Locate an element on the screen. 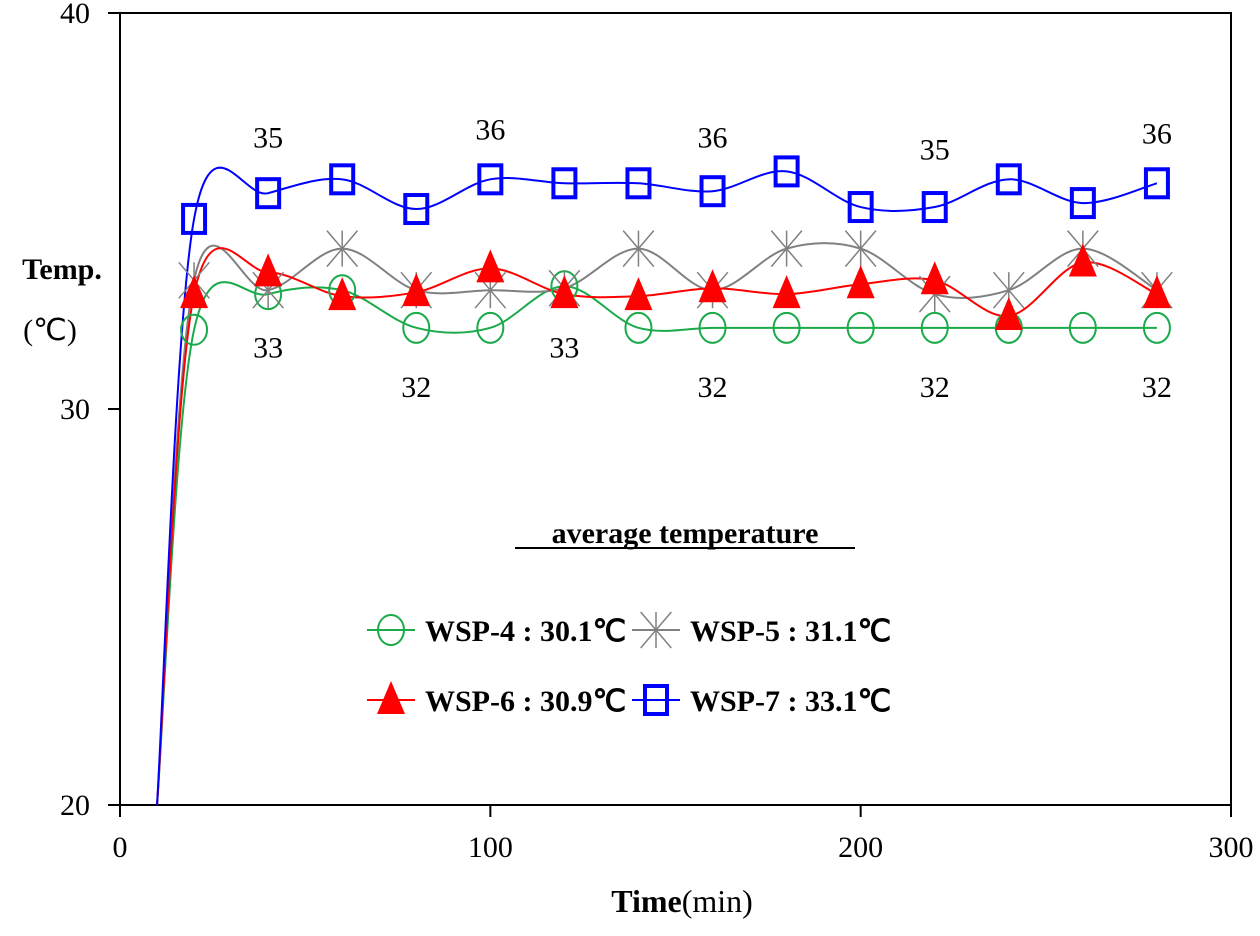 The width and height of the screenshot is (1260, 936). legend-title: average temperature is located at coordinates (685, 533).